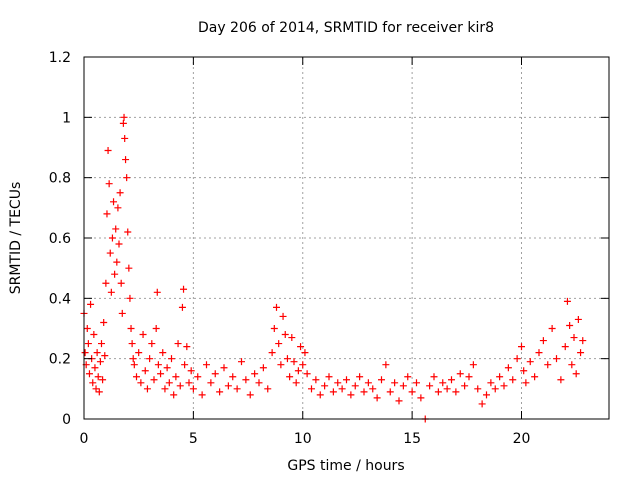  Describe the element at coordinates (522, 439) in the screenshot. I see `x-tick-label: 20` at that location.